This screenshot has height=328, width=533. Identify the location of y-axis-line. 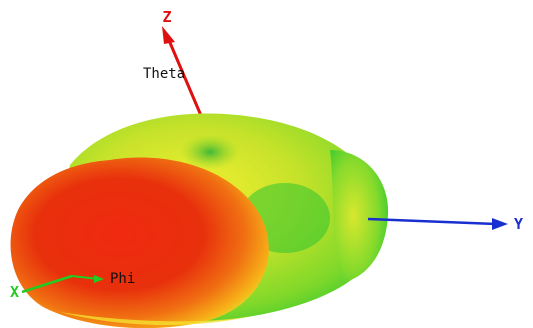
(432, 221).